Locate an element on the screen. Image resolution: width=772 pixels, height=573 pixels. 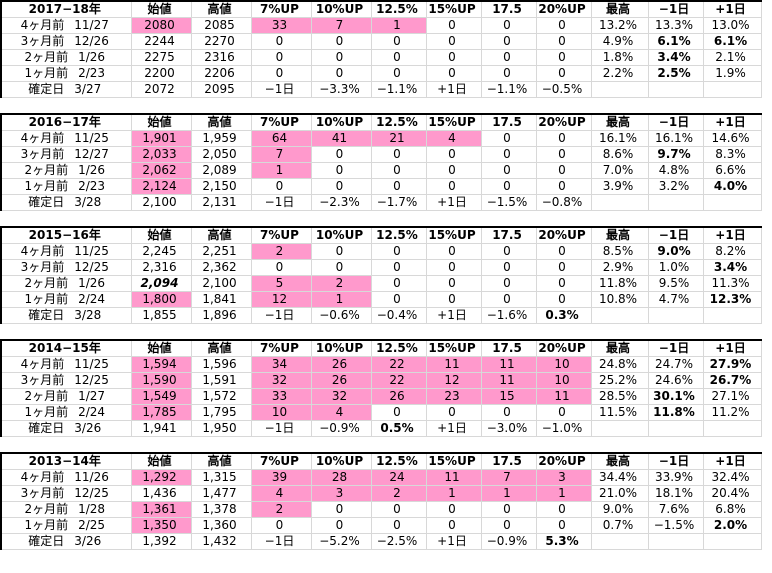
column-header: 10%UP is located at coordinates (341, 235).